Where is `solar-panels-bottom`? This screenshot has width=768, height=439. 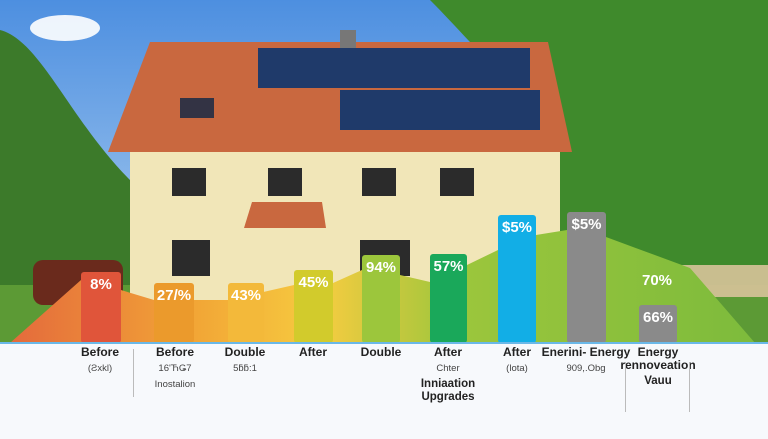 solar-panels-bottom is located at coordinates (440, 110).